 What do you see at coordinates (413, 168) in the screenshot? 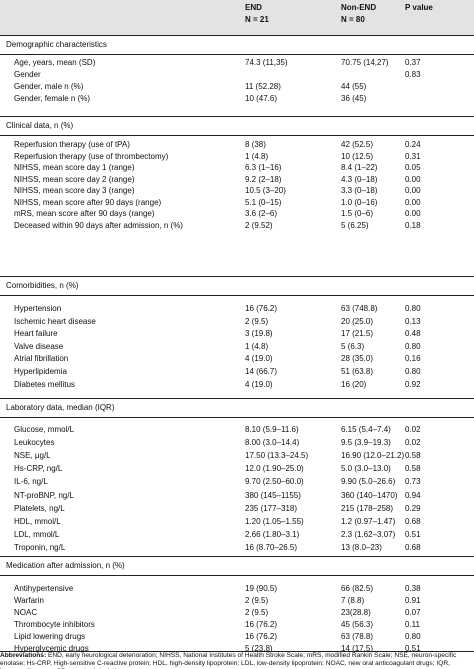
I see `cell: 0.05` at bounding box center [413, 168].